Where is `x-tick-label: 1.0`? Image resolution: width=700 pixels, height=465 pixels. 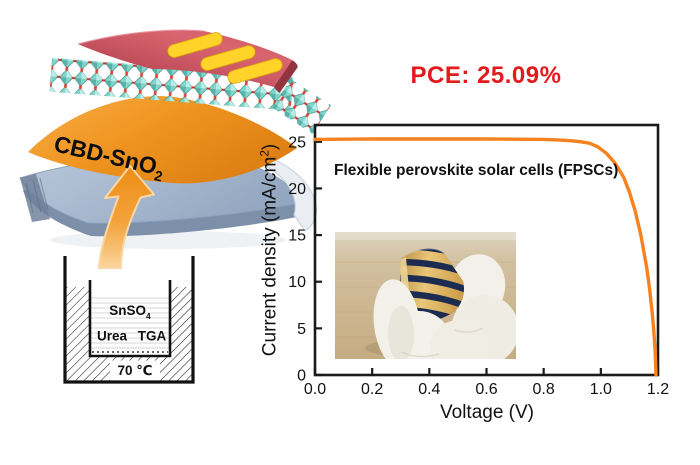
x-tick-label: 1.0 is located at coordinates (601, 389).